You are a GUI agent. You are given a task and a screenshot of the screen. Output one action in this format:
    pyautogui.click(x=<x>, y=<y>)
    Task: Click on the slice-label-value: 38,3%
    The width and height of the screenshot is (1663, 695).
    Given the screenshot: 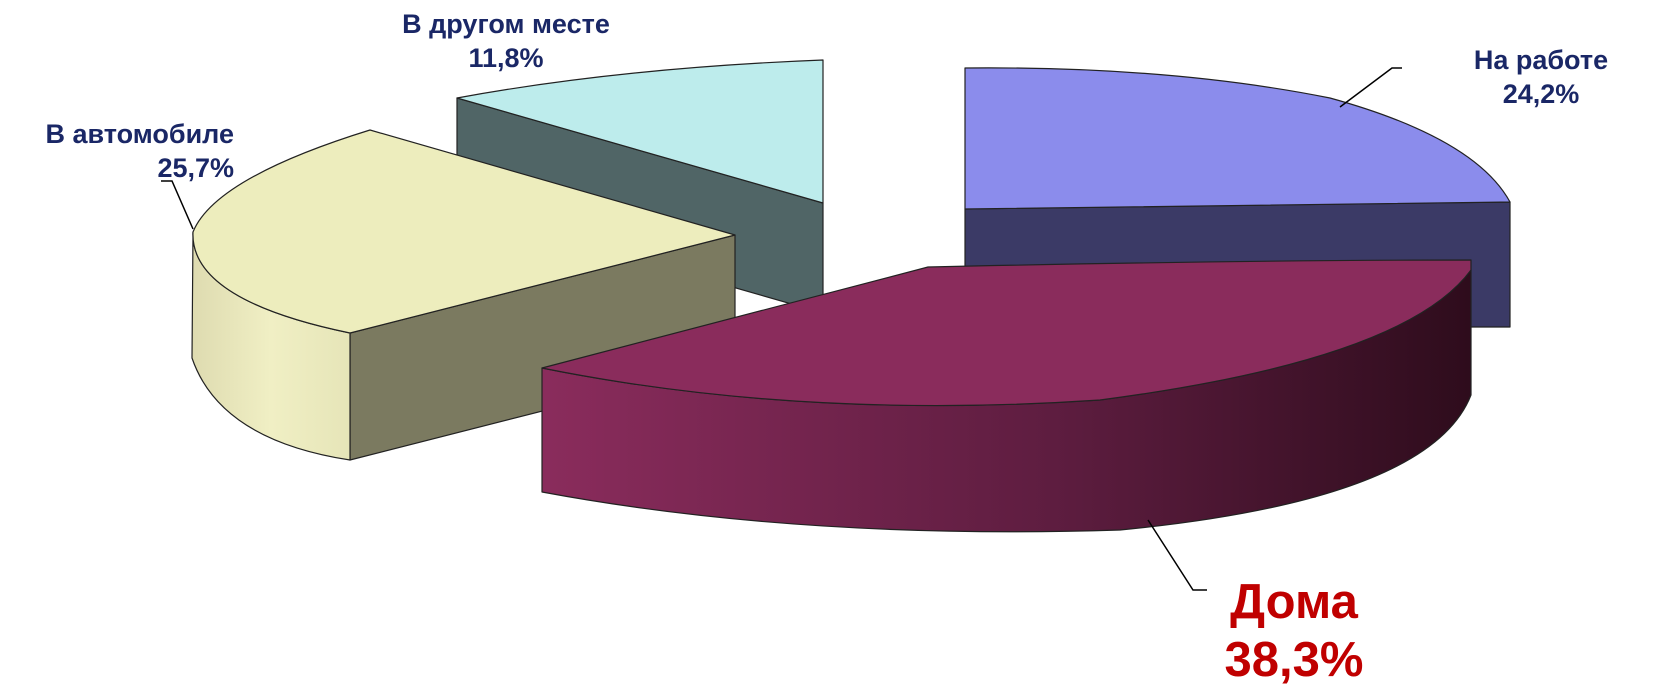 What is the action you would take?
    pyautogui.click(x=1294, y=659)
    